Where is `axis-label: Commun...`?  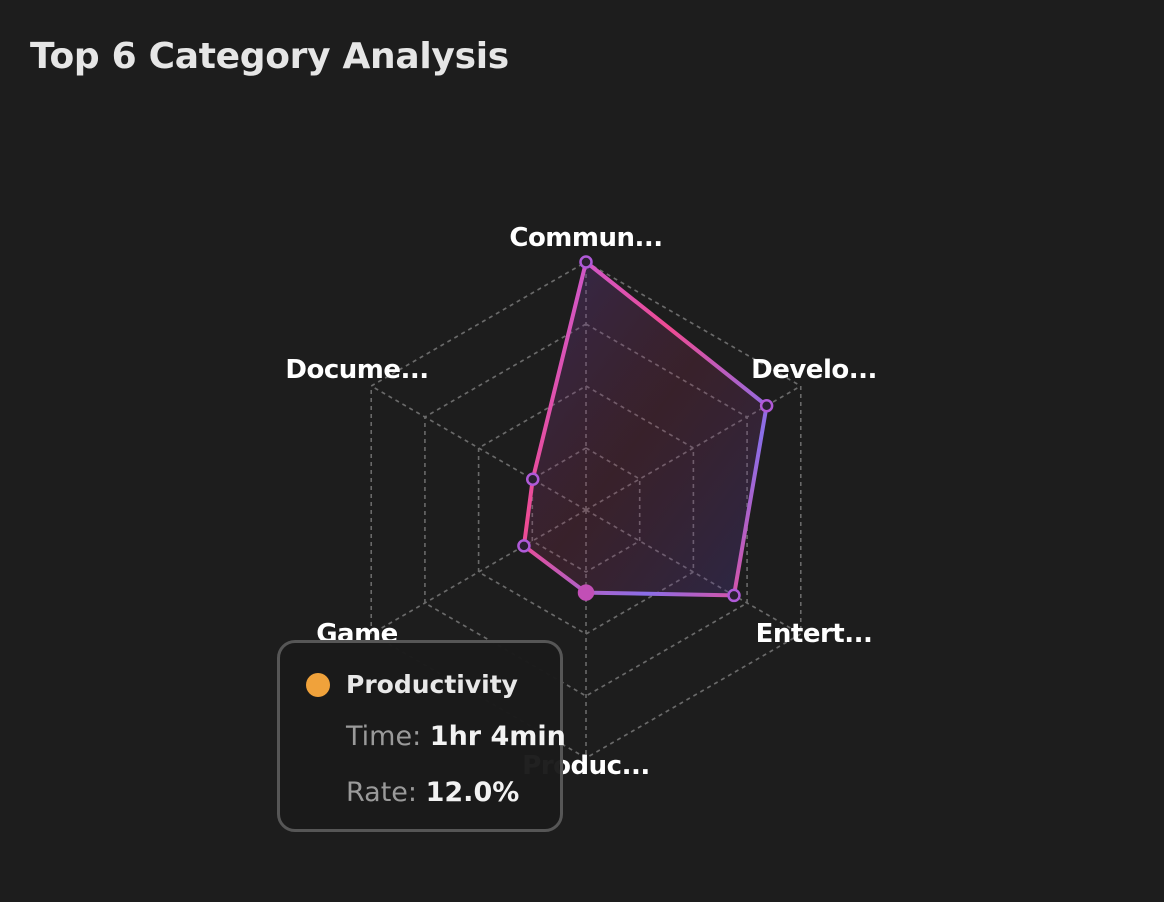
axis-label: Commun... is located at coordinates (585, 238).